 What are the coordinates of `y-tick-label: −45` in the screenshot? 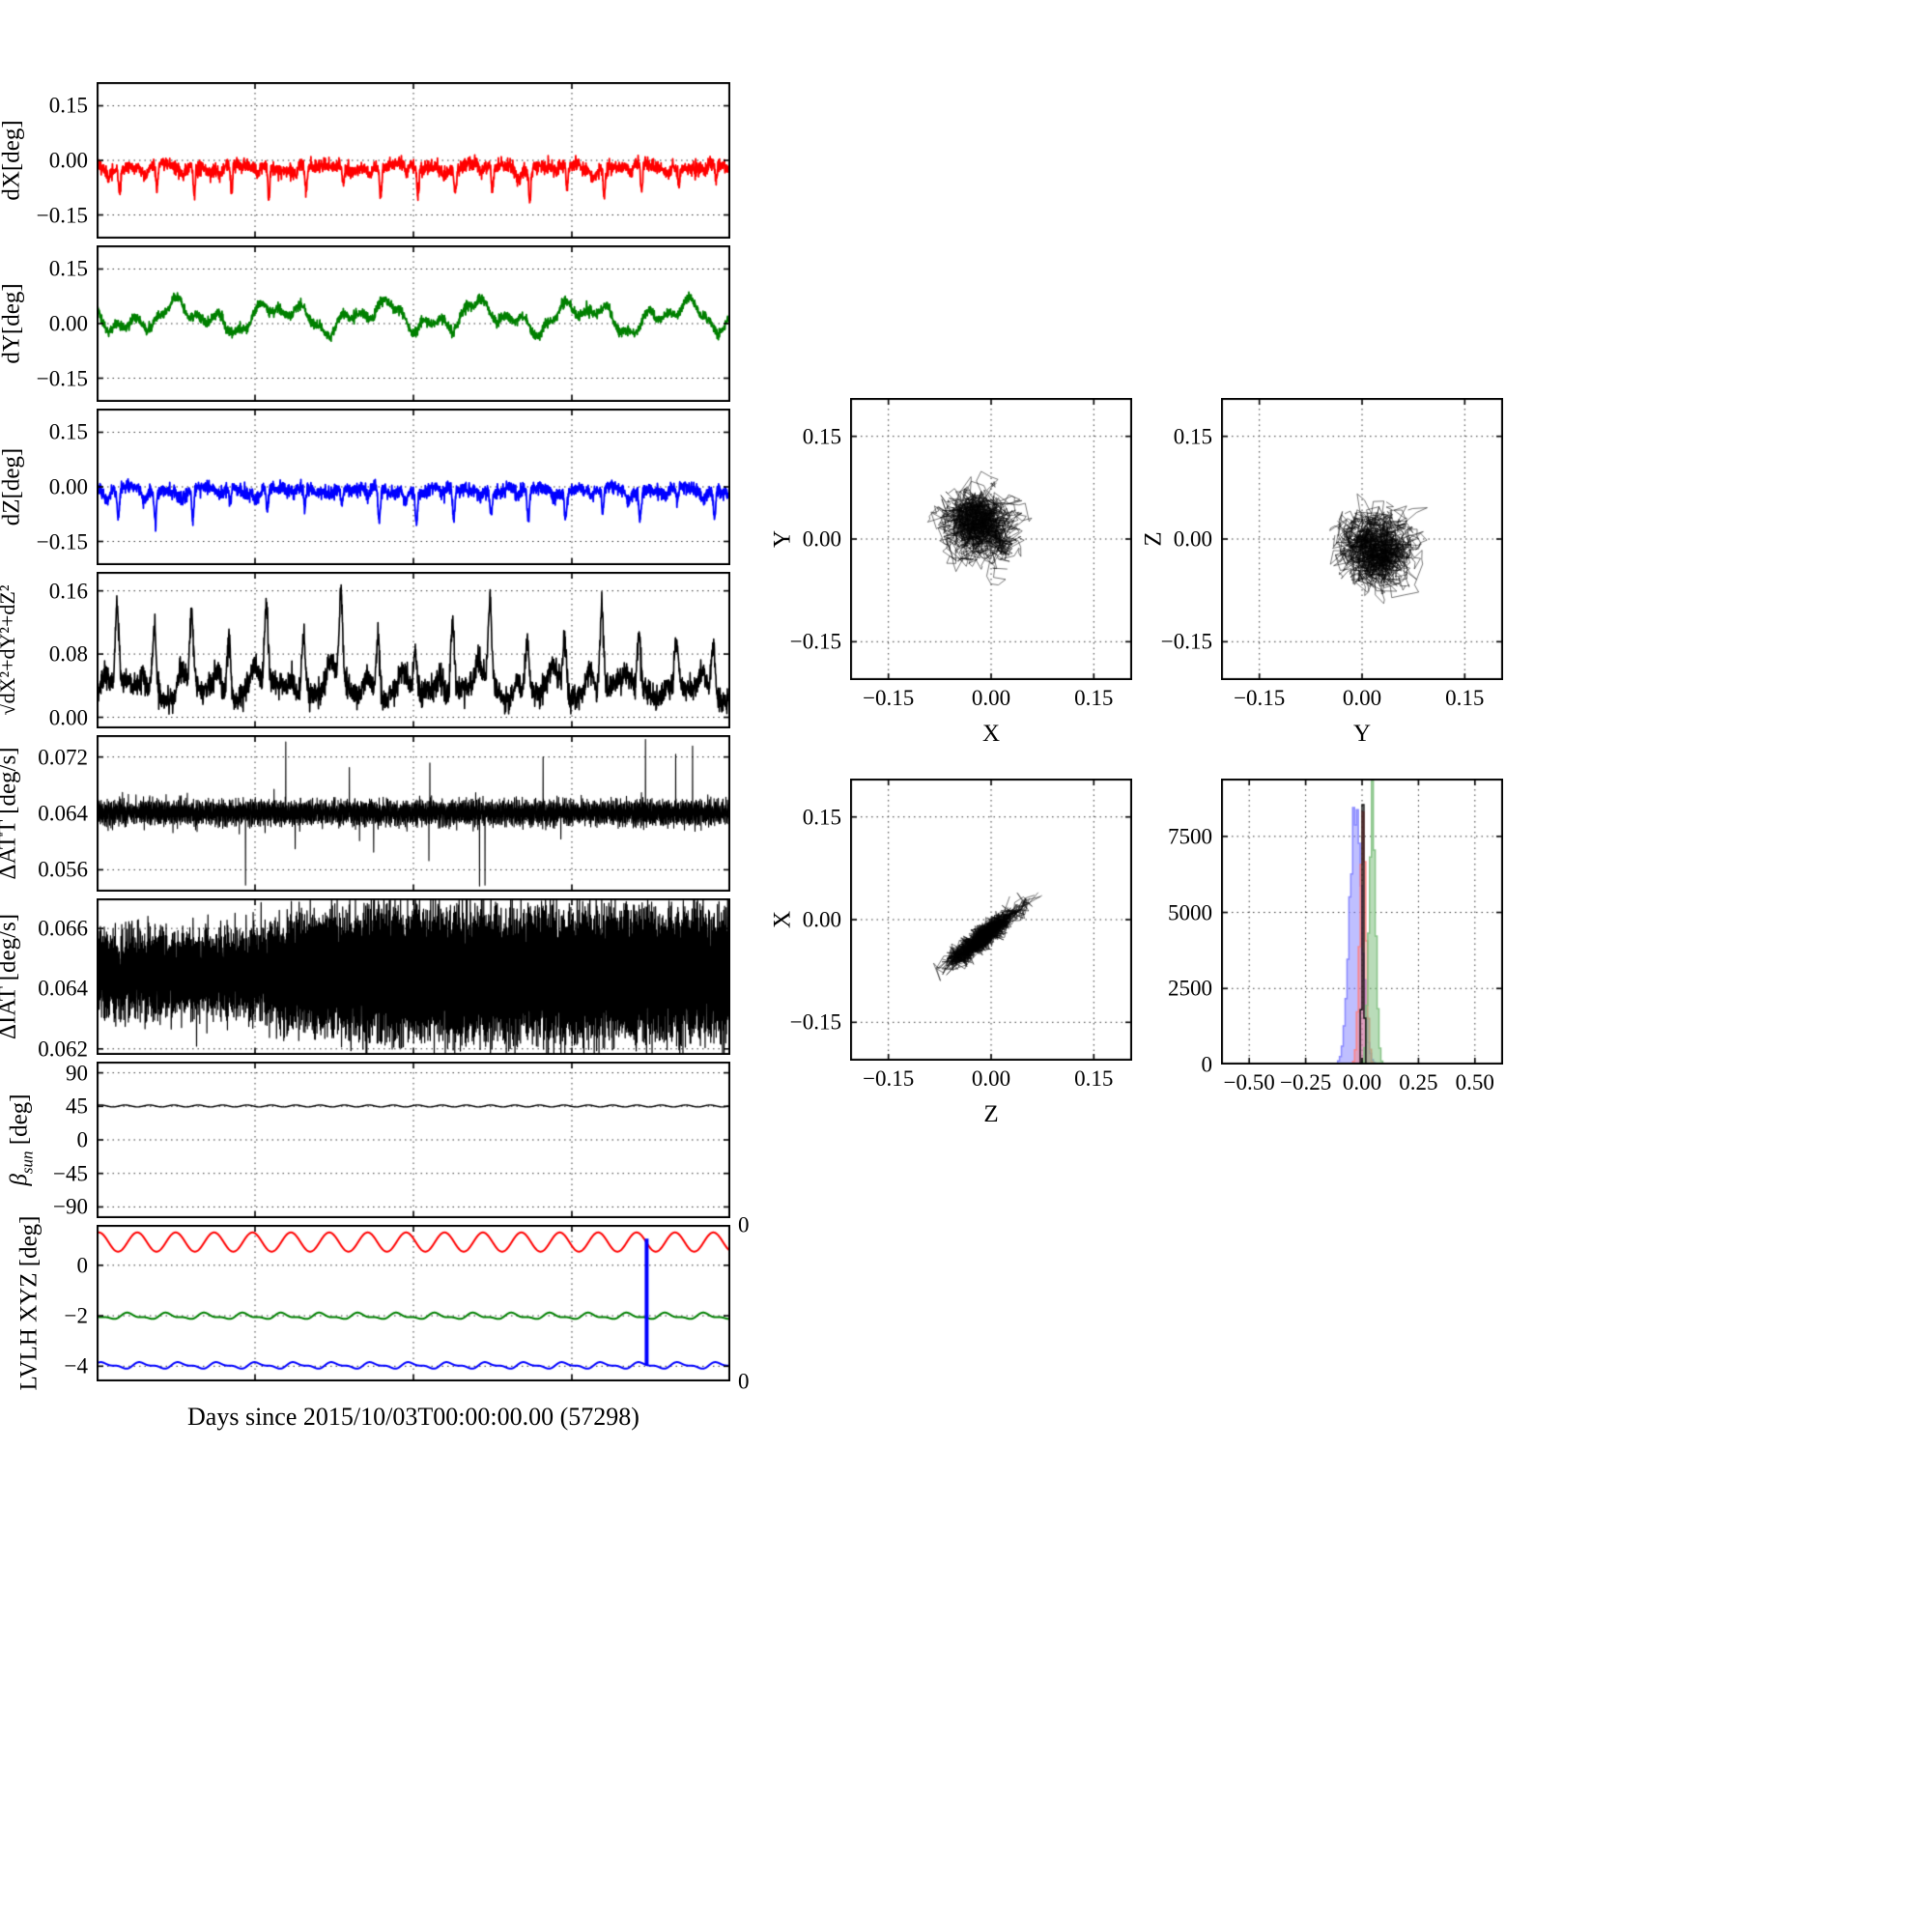 It's located at (70, 1173).